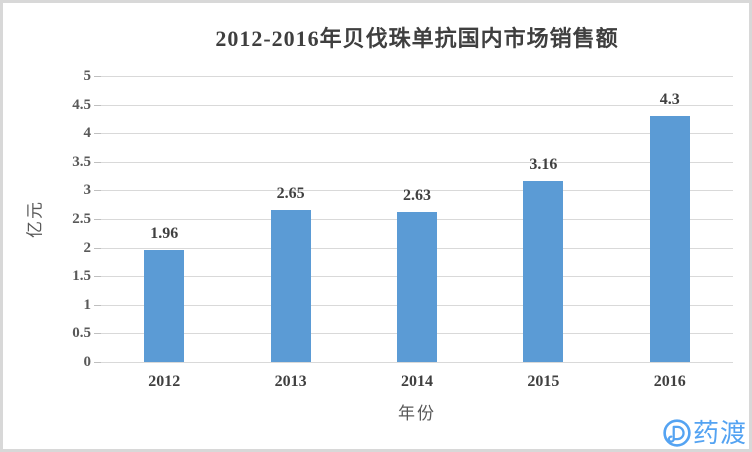 This screenshot has height=452, width=752. What do you see at coordinates (543, 381) in the screenshot?
I see `x-tick-label-2015: 2015` at bounding box center [543, 381].